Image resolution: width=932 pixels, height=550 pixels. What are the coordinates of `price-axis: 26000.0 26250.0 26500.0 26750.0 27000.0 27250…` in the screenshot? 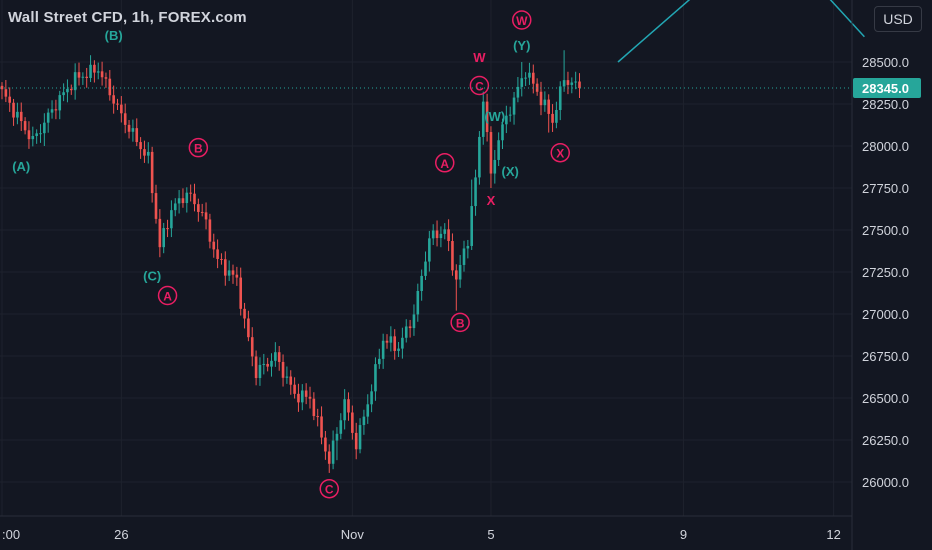 It's located at (885, 272).